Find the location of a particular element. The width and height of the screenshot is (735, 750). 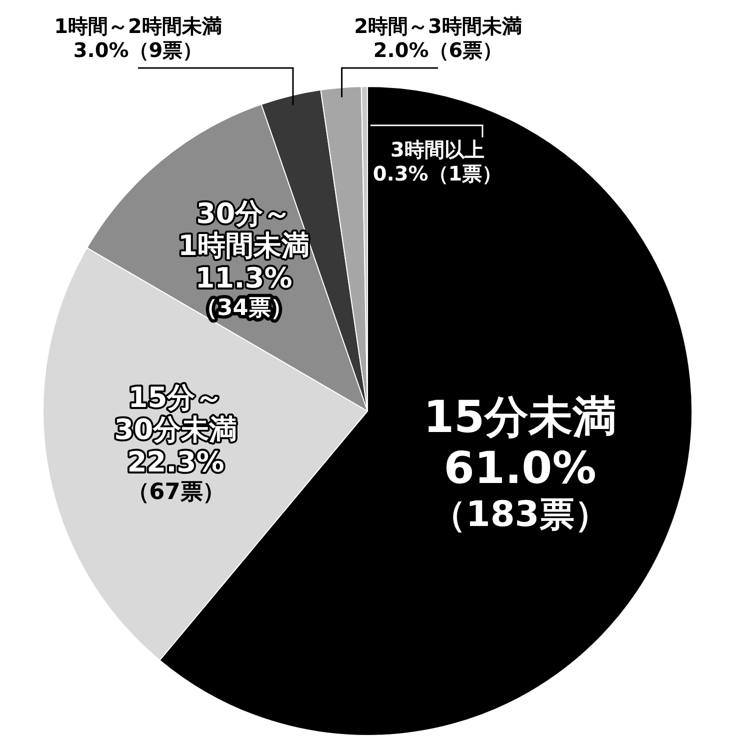

data-label: 2.0%（6票） is located at coordinates (438, 50).